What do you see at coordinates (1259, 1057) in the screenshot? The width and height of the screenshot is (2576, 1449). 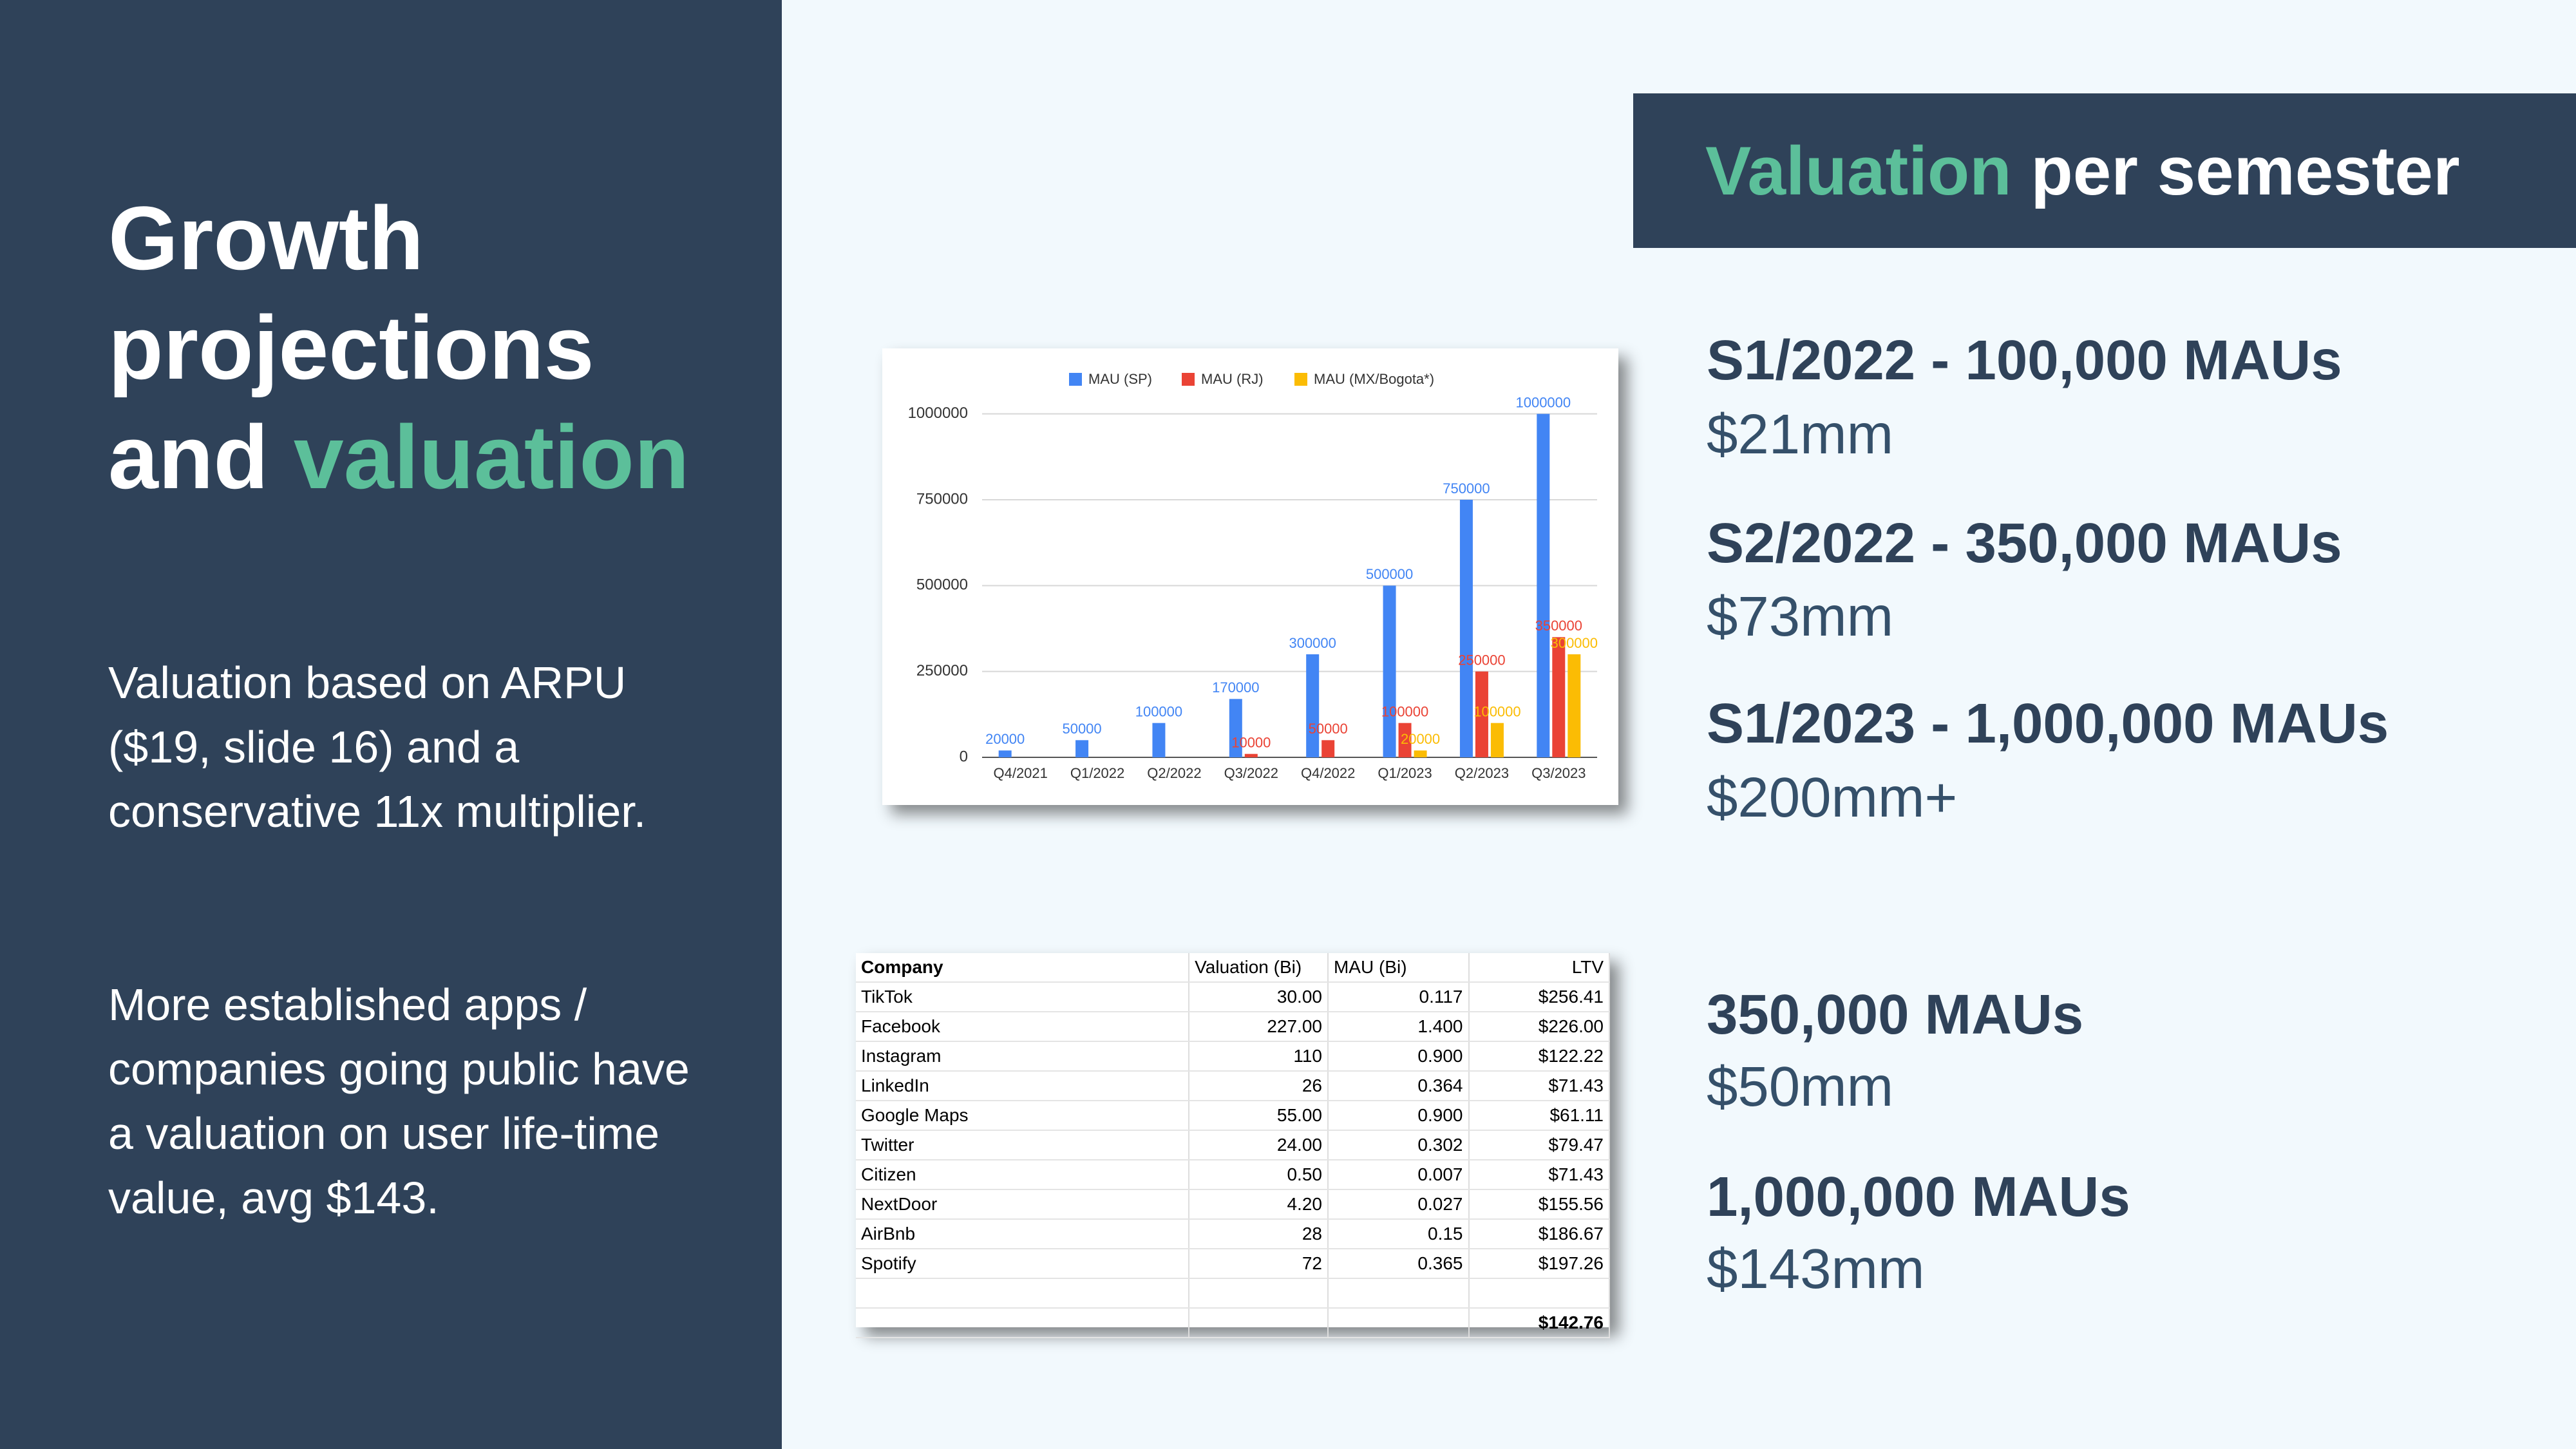 I see `table-cell: 110` at bounding box center [1259, 1057].